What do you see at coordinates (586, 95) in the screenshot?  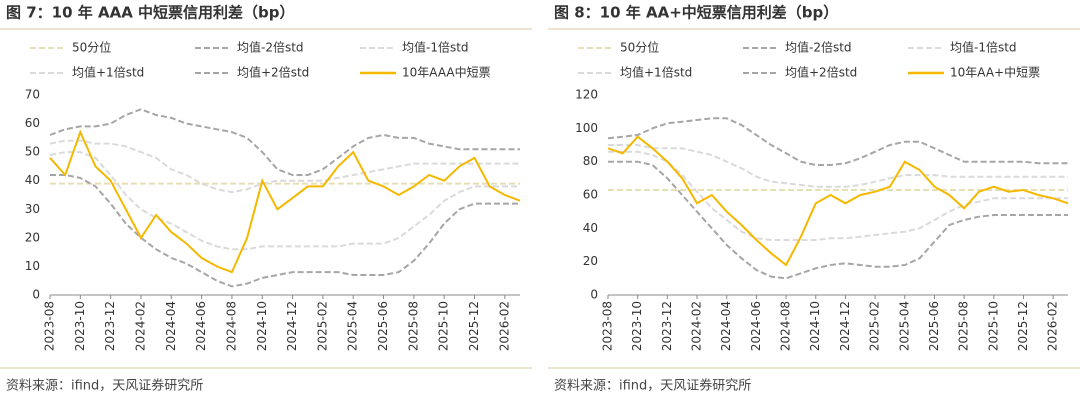 I see `y-tick-label: 120` at bounding box center [586, 95].